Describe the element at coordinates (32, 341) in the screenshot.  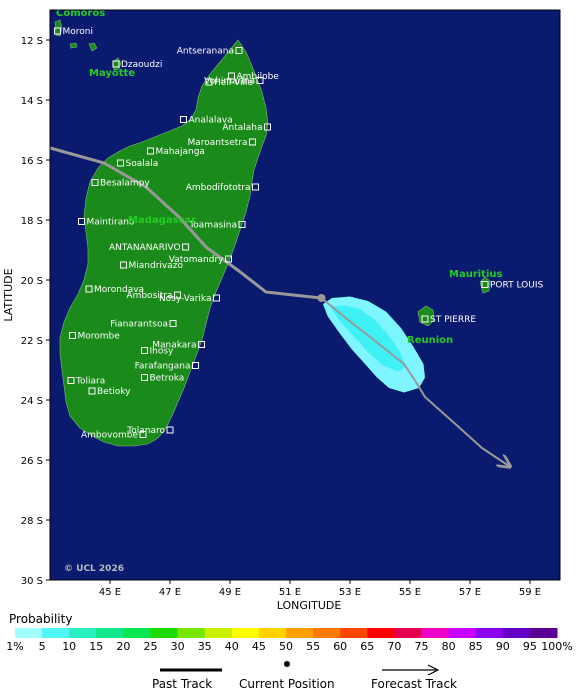
I see `y-tick-label: 22 S` at that location.